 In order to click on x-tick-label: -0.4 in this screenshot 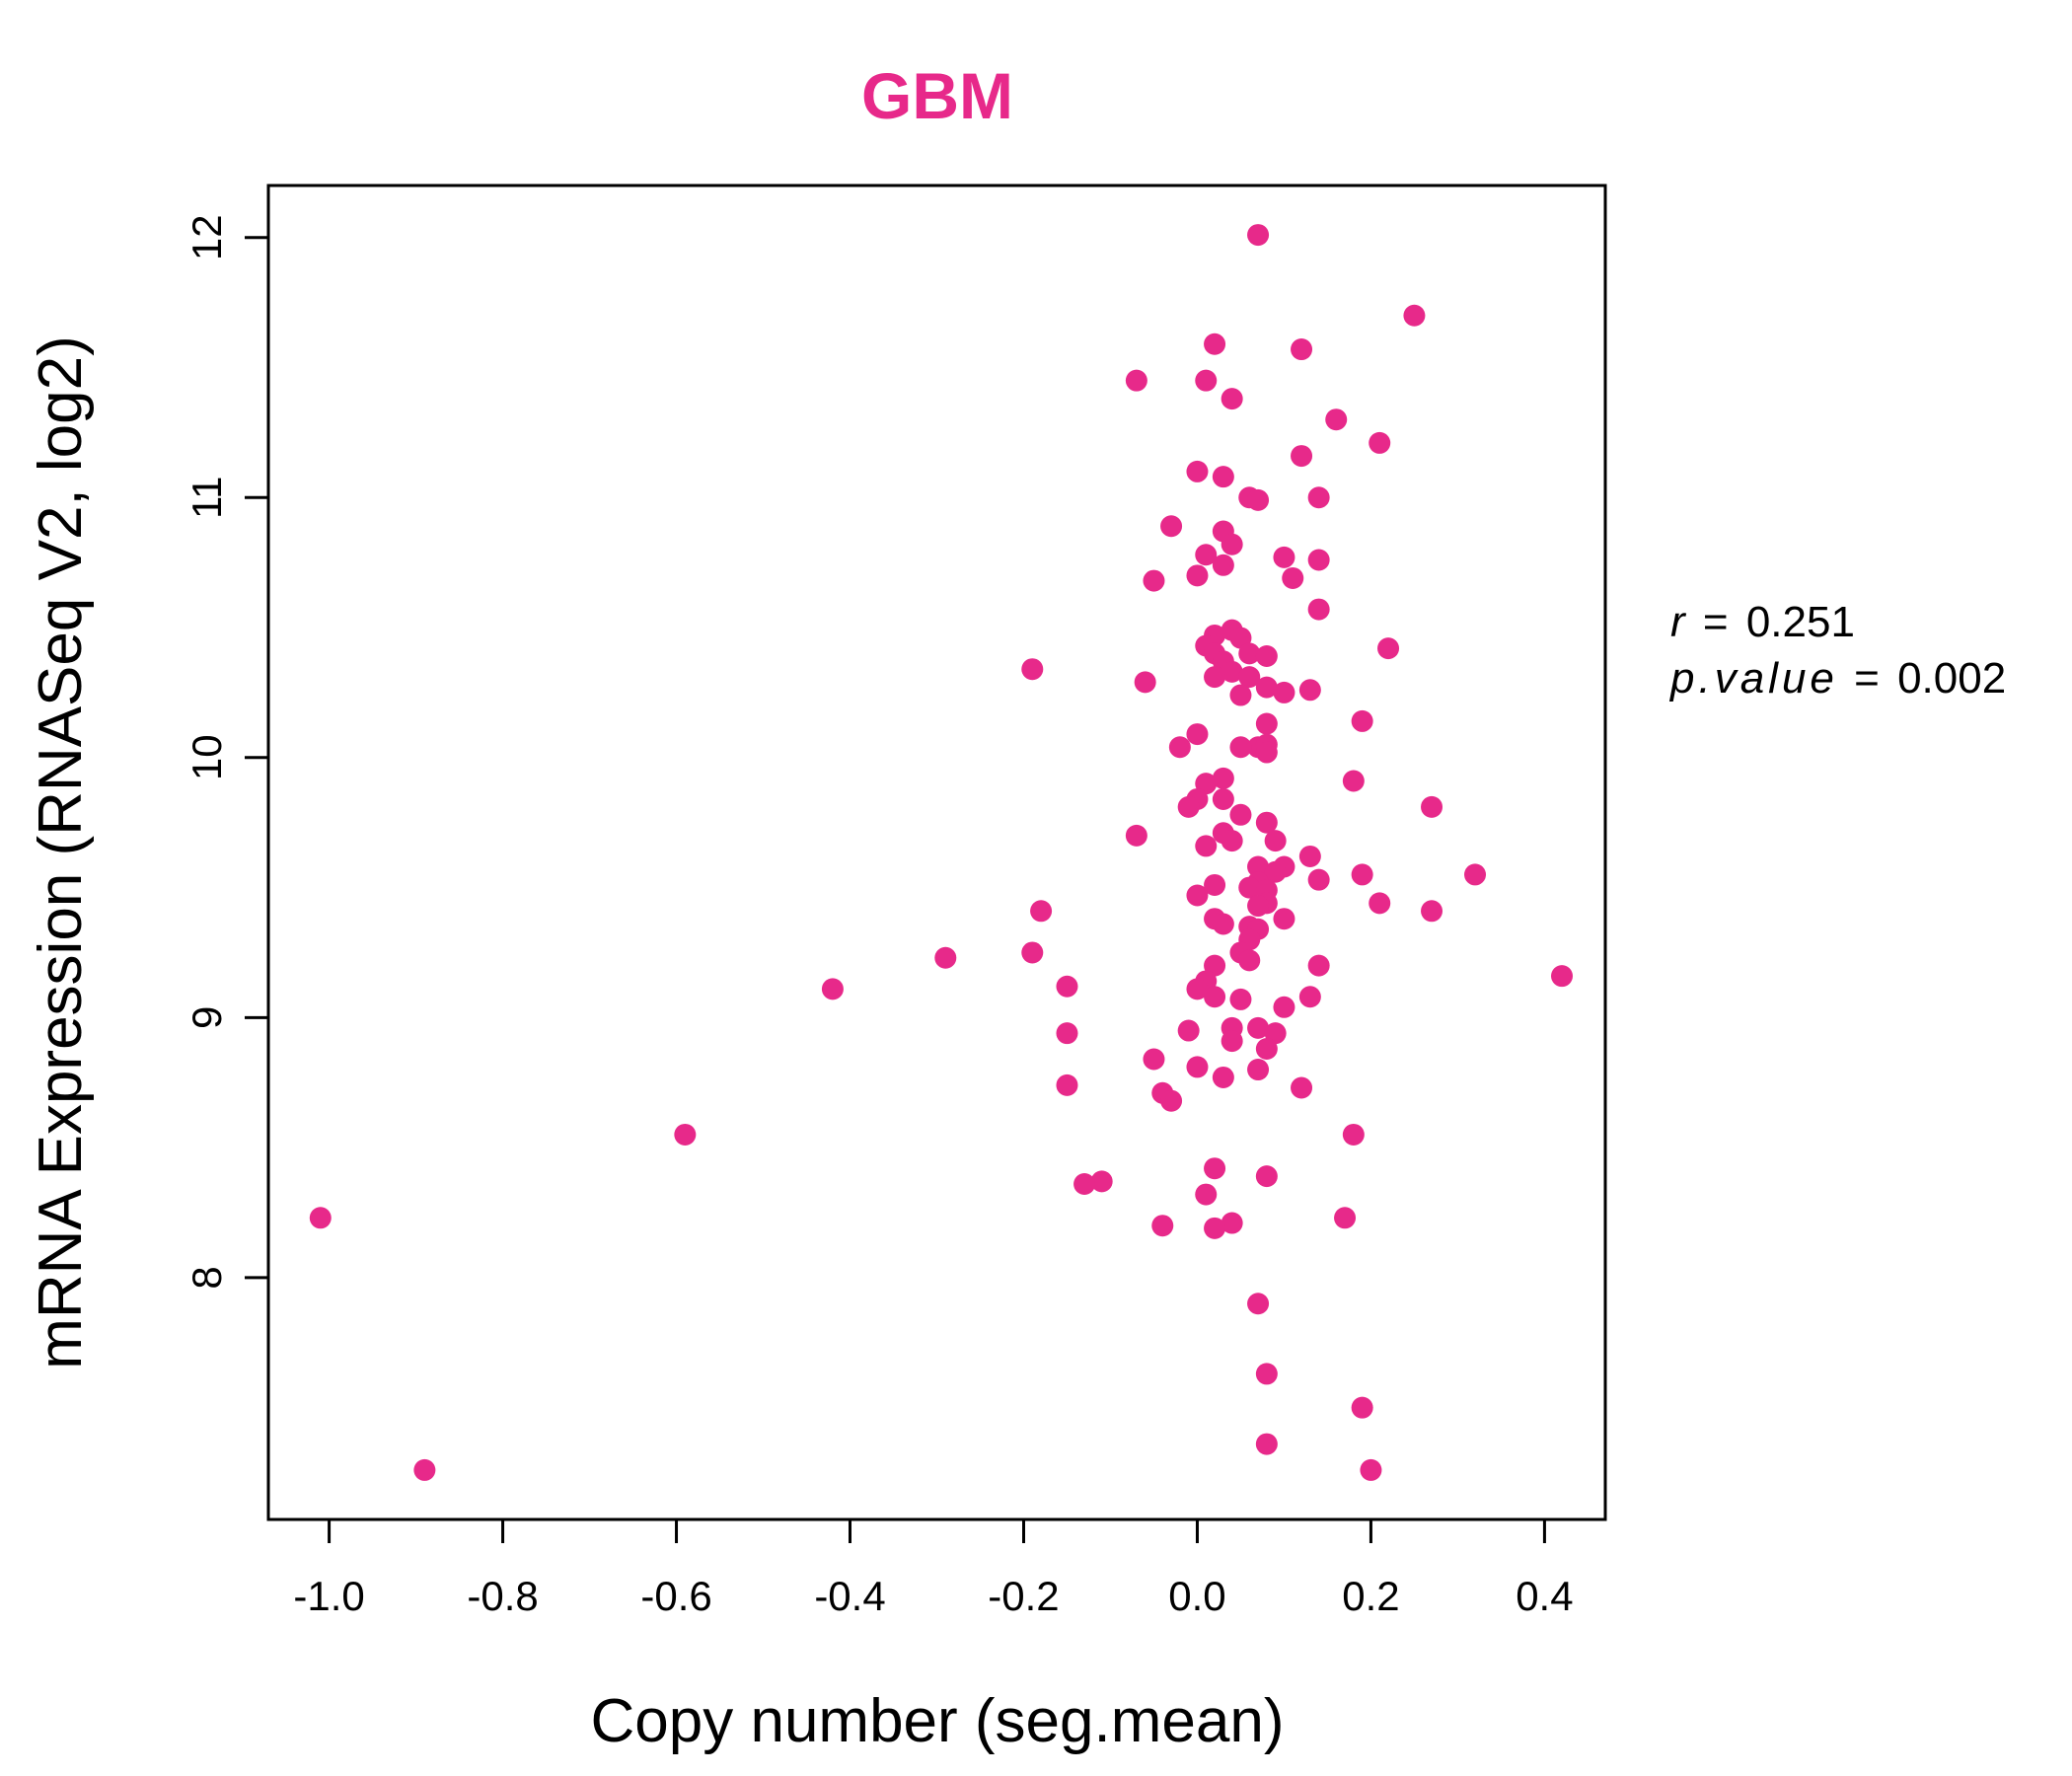, I will do `click(850, 1596)`.